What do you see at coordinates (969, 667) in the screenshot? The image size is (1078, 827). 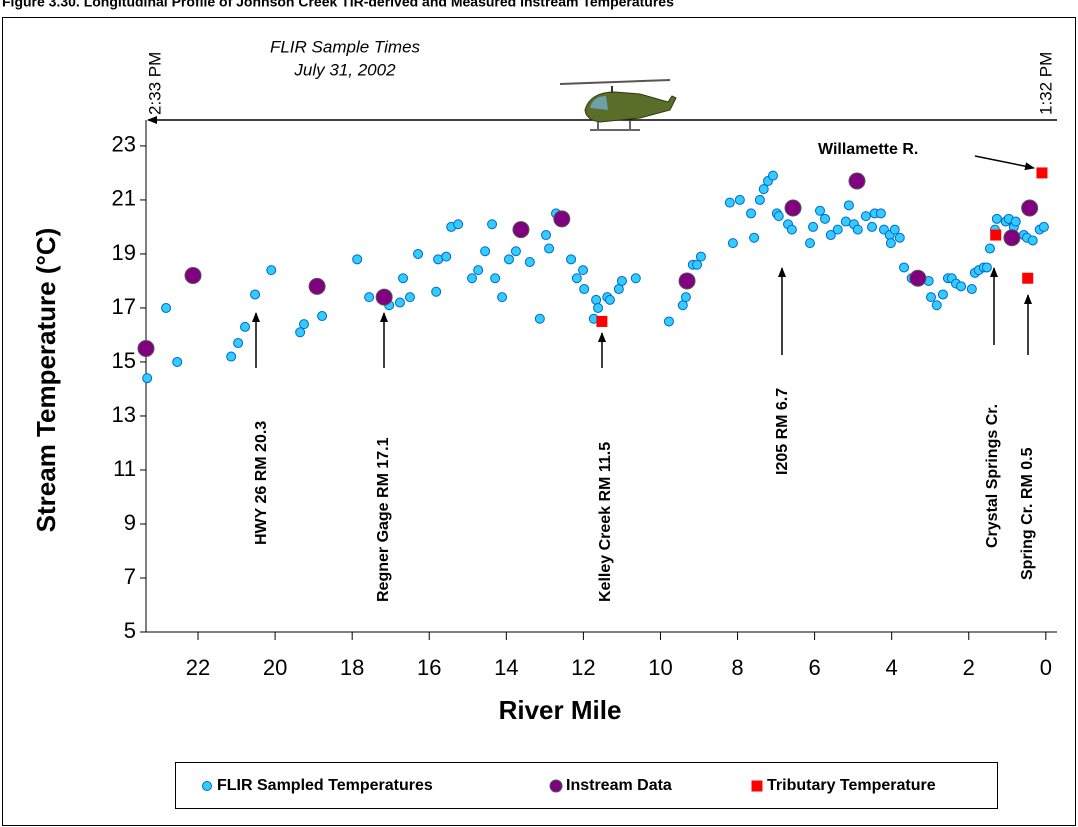 I see `x-tick-label: 2` at bounding box center [969, 667].